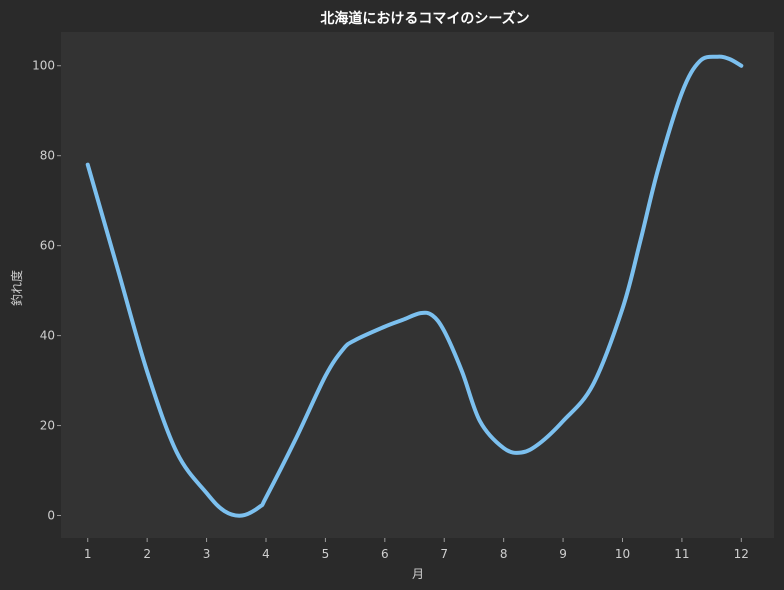 The image size is (784, 590). Describe the element at coordinates (147, 554) in the screenshot. I see `x-tick-label: 2` at that location.